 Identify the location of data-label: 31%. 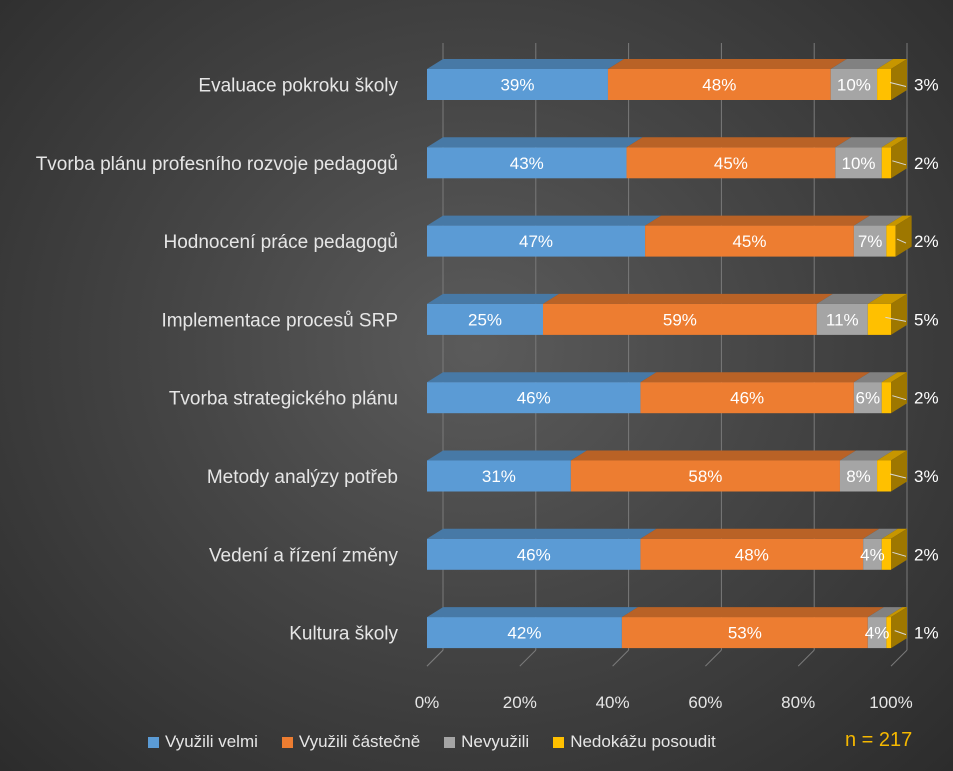
(499, 476).